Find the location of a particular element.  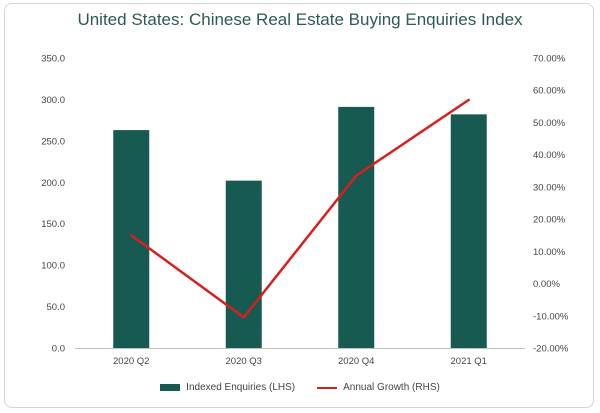

left-tick-label: 250.0 is located at coordinates (53, 141).